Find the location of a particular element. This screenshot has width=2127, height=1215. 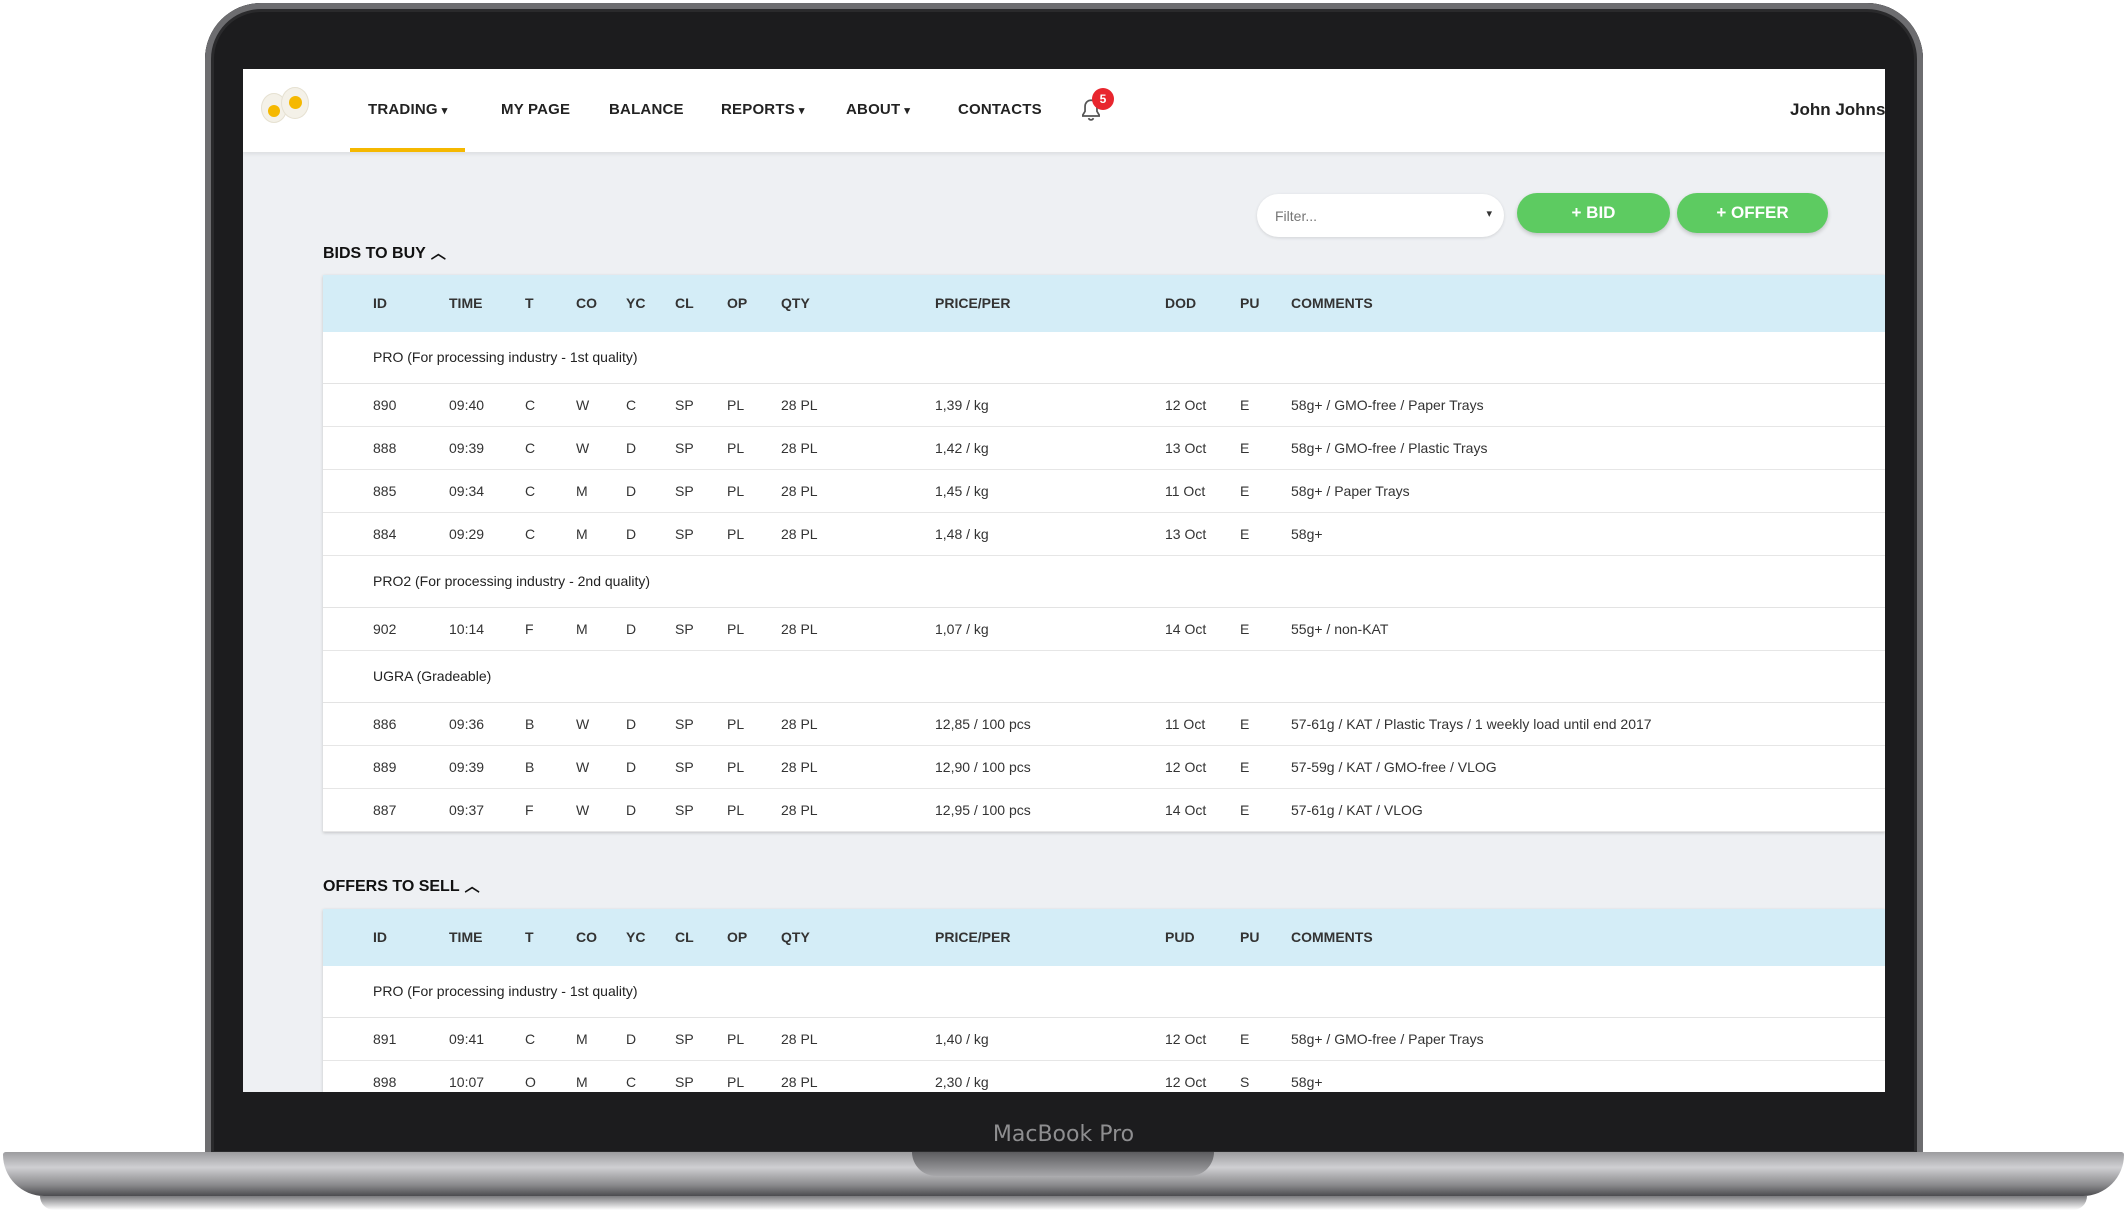

table-cell: 57-59g / KAT / GMO-free / VLOG is located at coordinates (1394, 767).